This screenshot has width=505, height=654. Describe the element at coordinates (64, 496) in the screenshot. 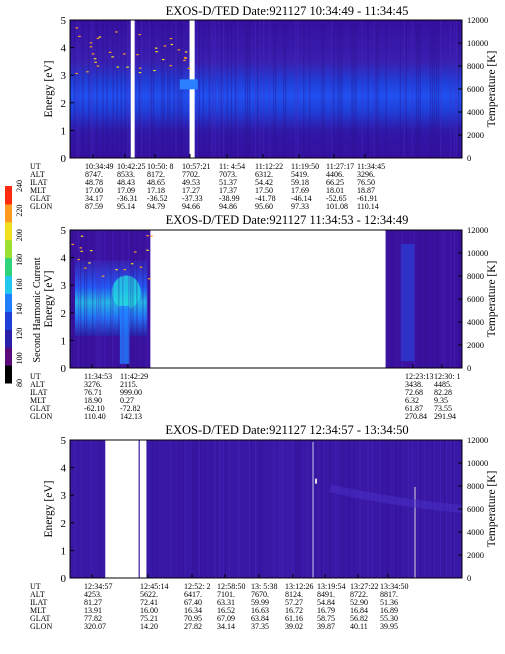

I see `y-tick-label: 3` at that location.